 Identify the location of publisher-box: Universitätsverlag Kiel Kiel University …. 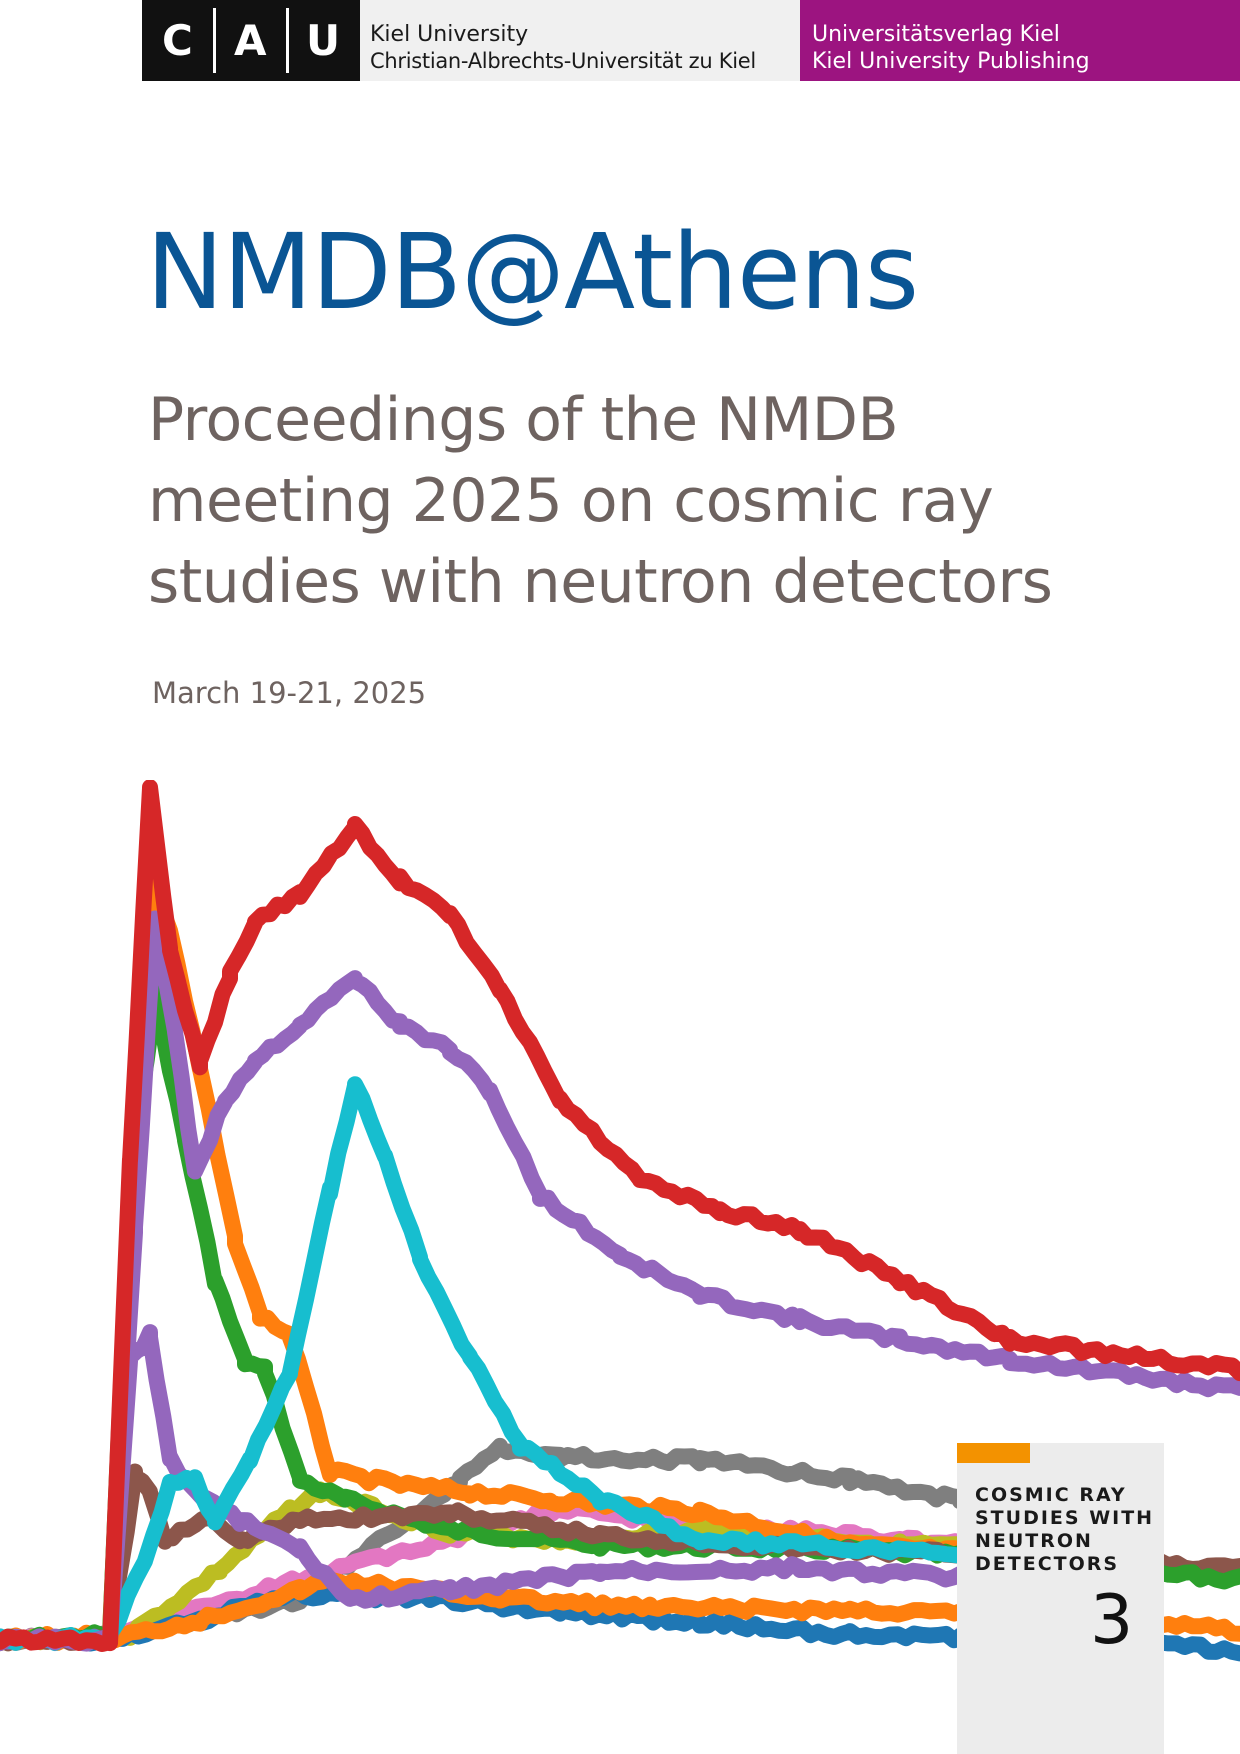
(1020, 40).